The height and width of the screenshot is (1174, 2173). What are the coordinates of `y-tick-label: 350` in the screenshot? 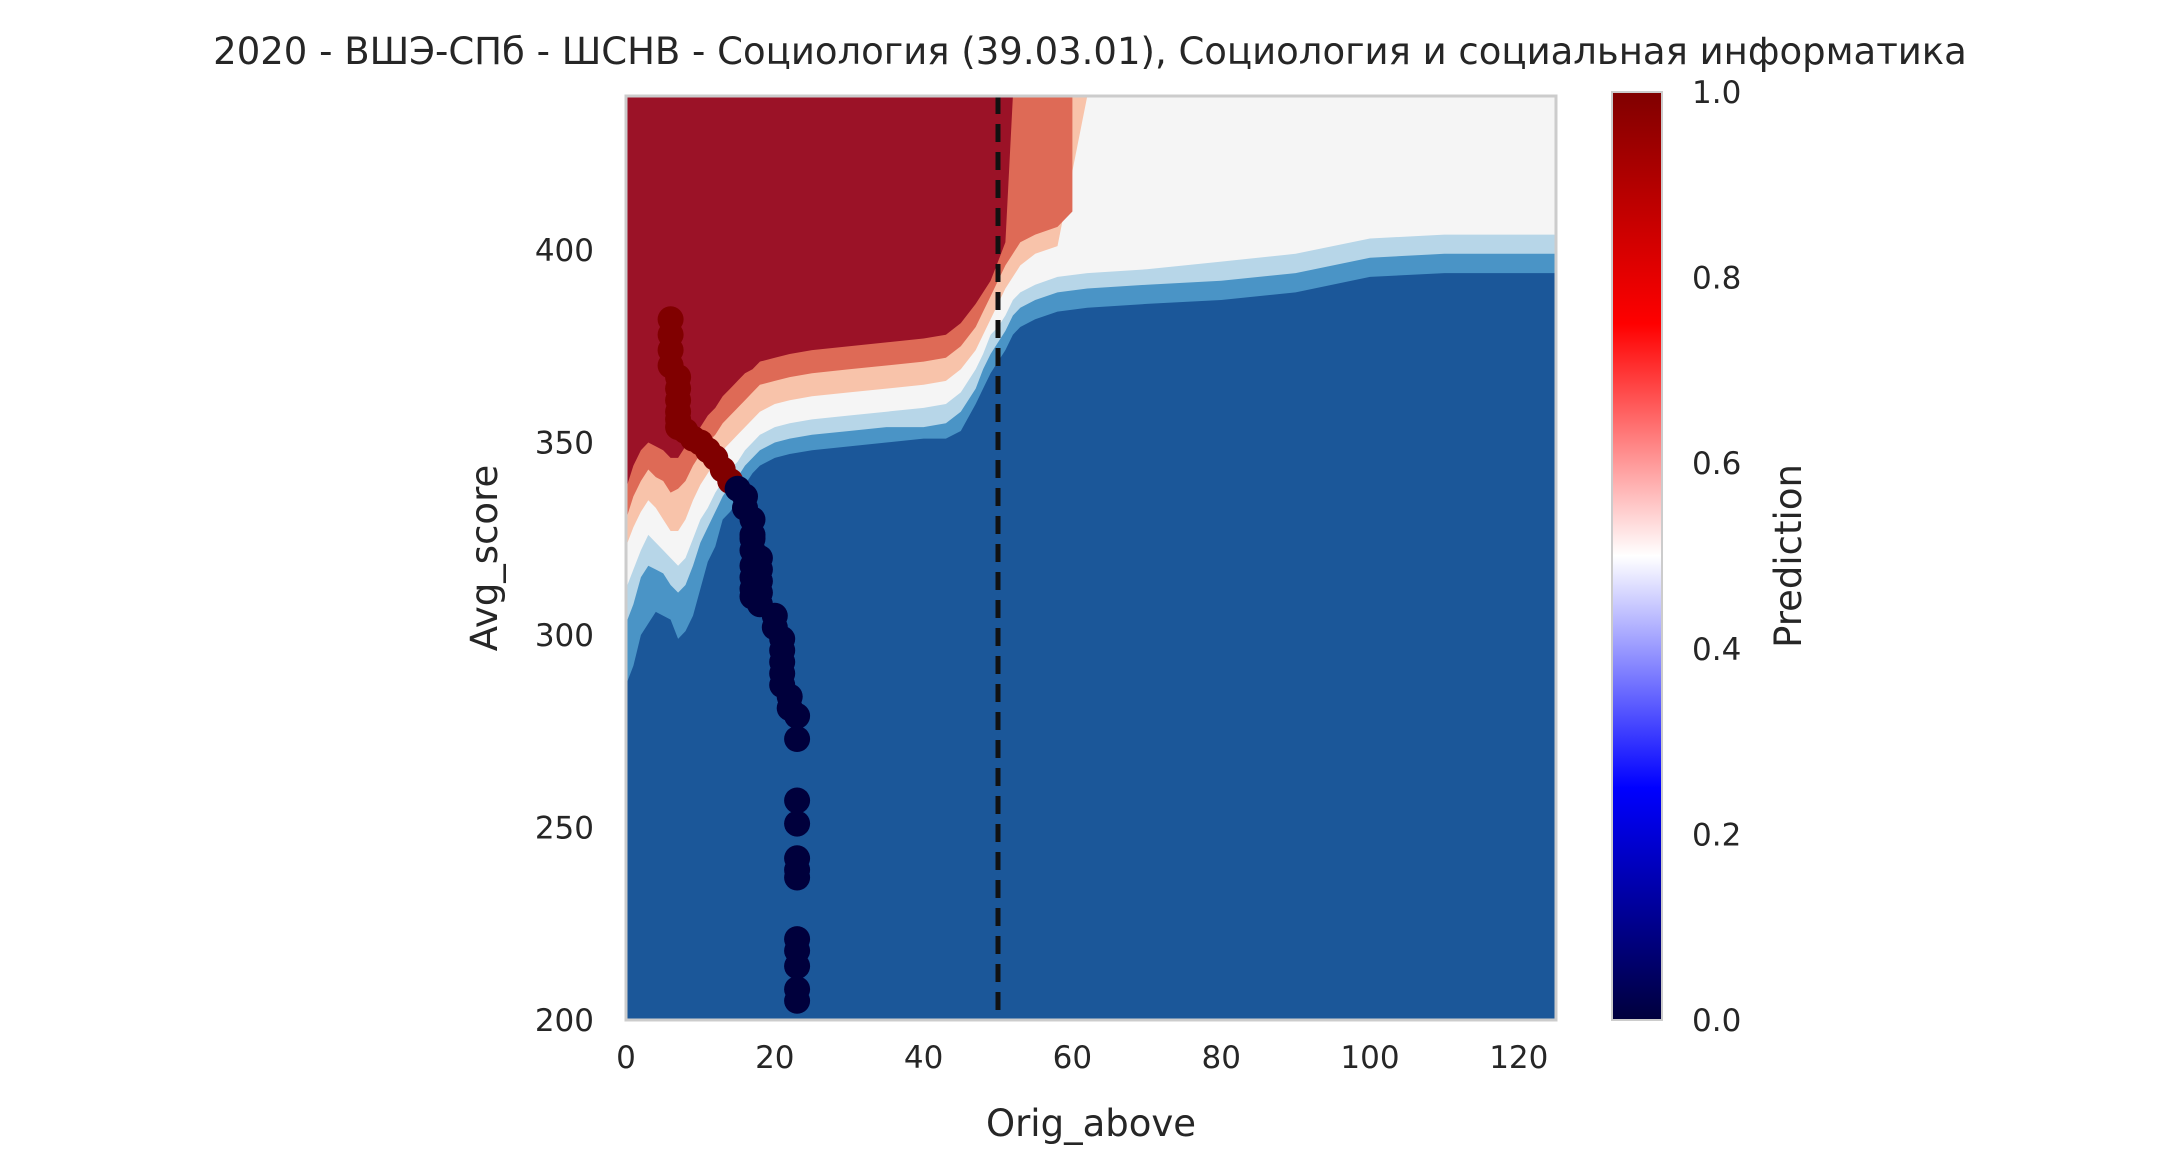 It's located at (564, 444).